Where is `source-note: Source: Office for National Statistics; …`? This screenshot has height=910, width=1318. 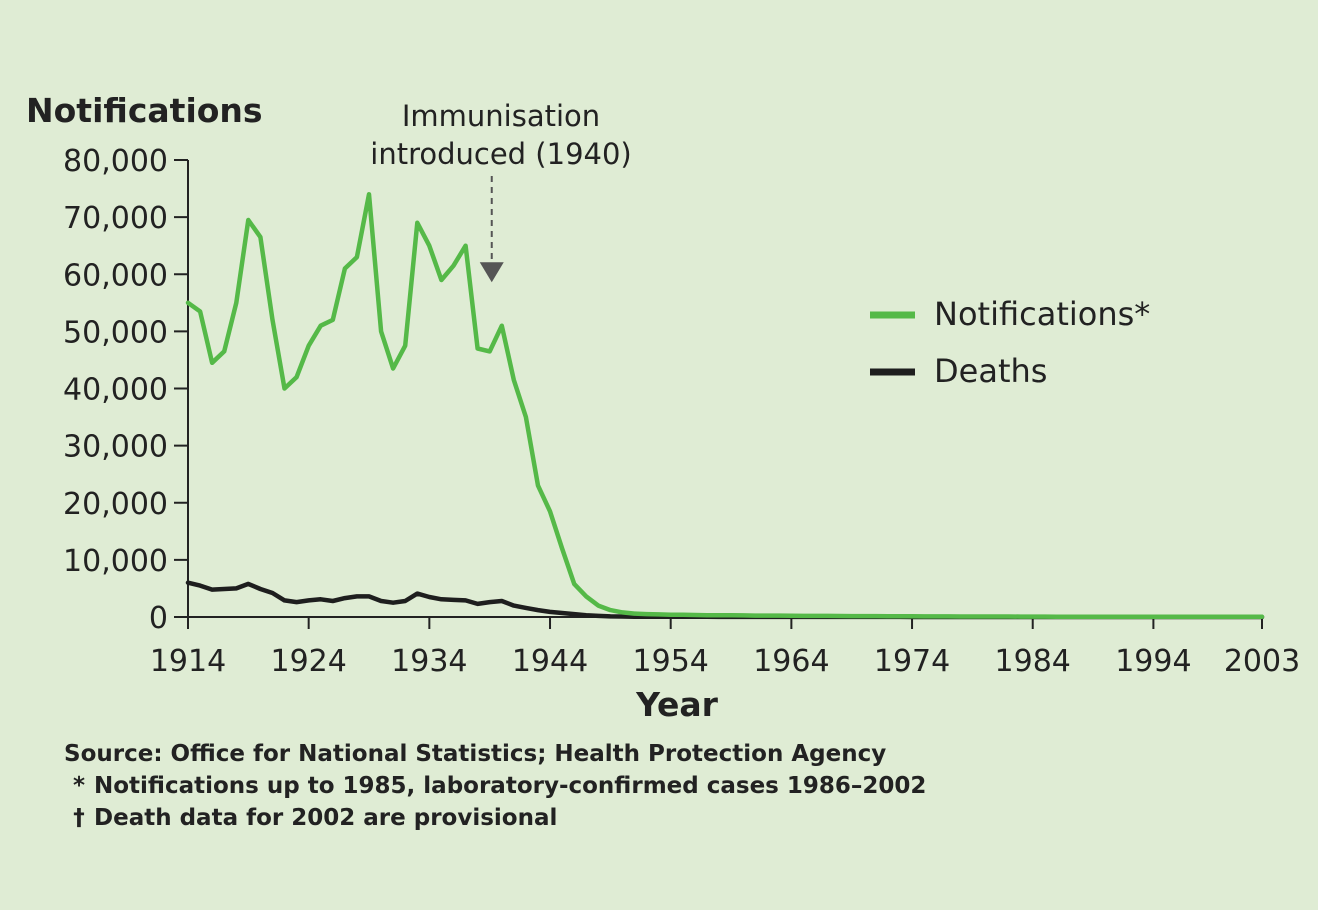
source-note: Source: Office for National Statistics; … is located at coordinates (475, 754).